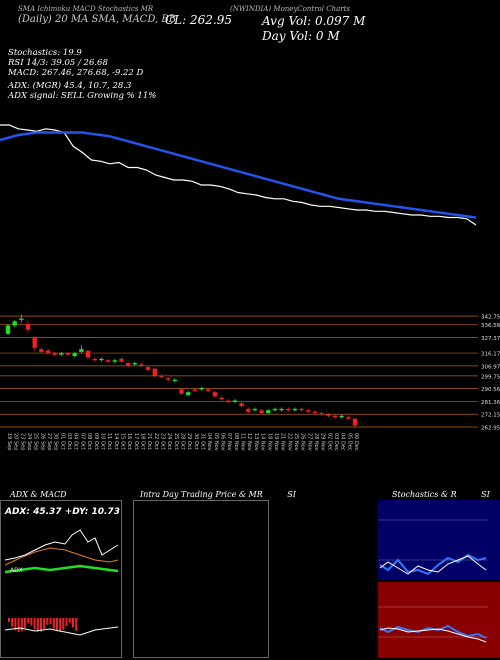  Describe the element at coordinates (236, 442) in the screenshot. I see `date-axis-label: 08 Nov` at that location.